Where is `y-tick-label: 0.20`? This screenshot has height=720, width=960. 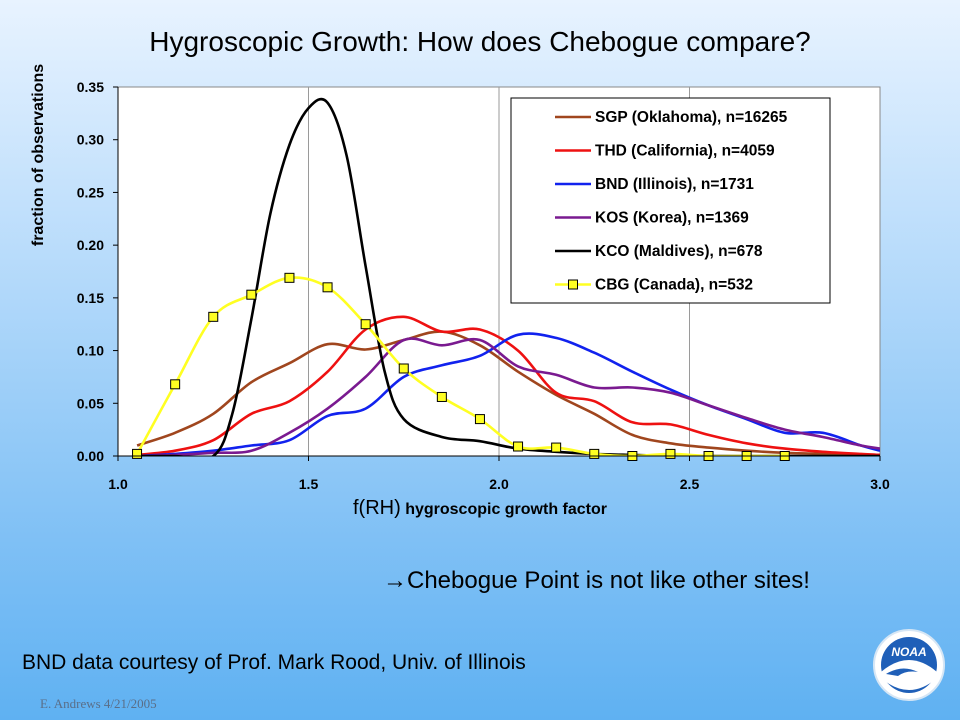
y-tick-label: 0.20 is located at coordinates (90, 245).